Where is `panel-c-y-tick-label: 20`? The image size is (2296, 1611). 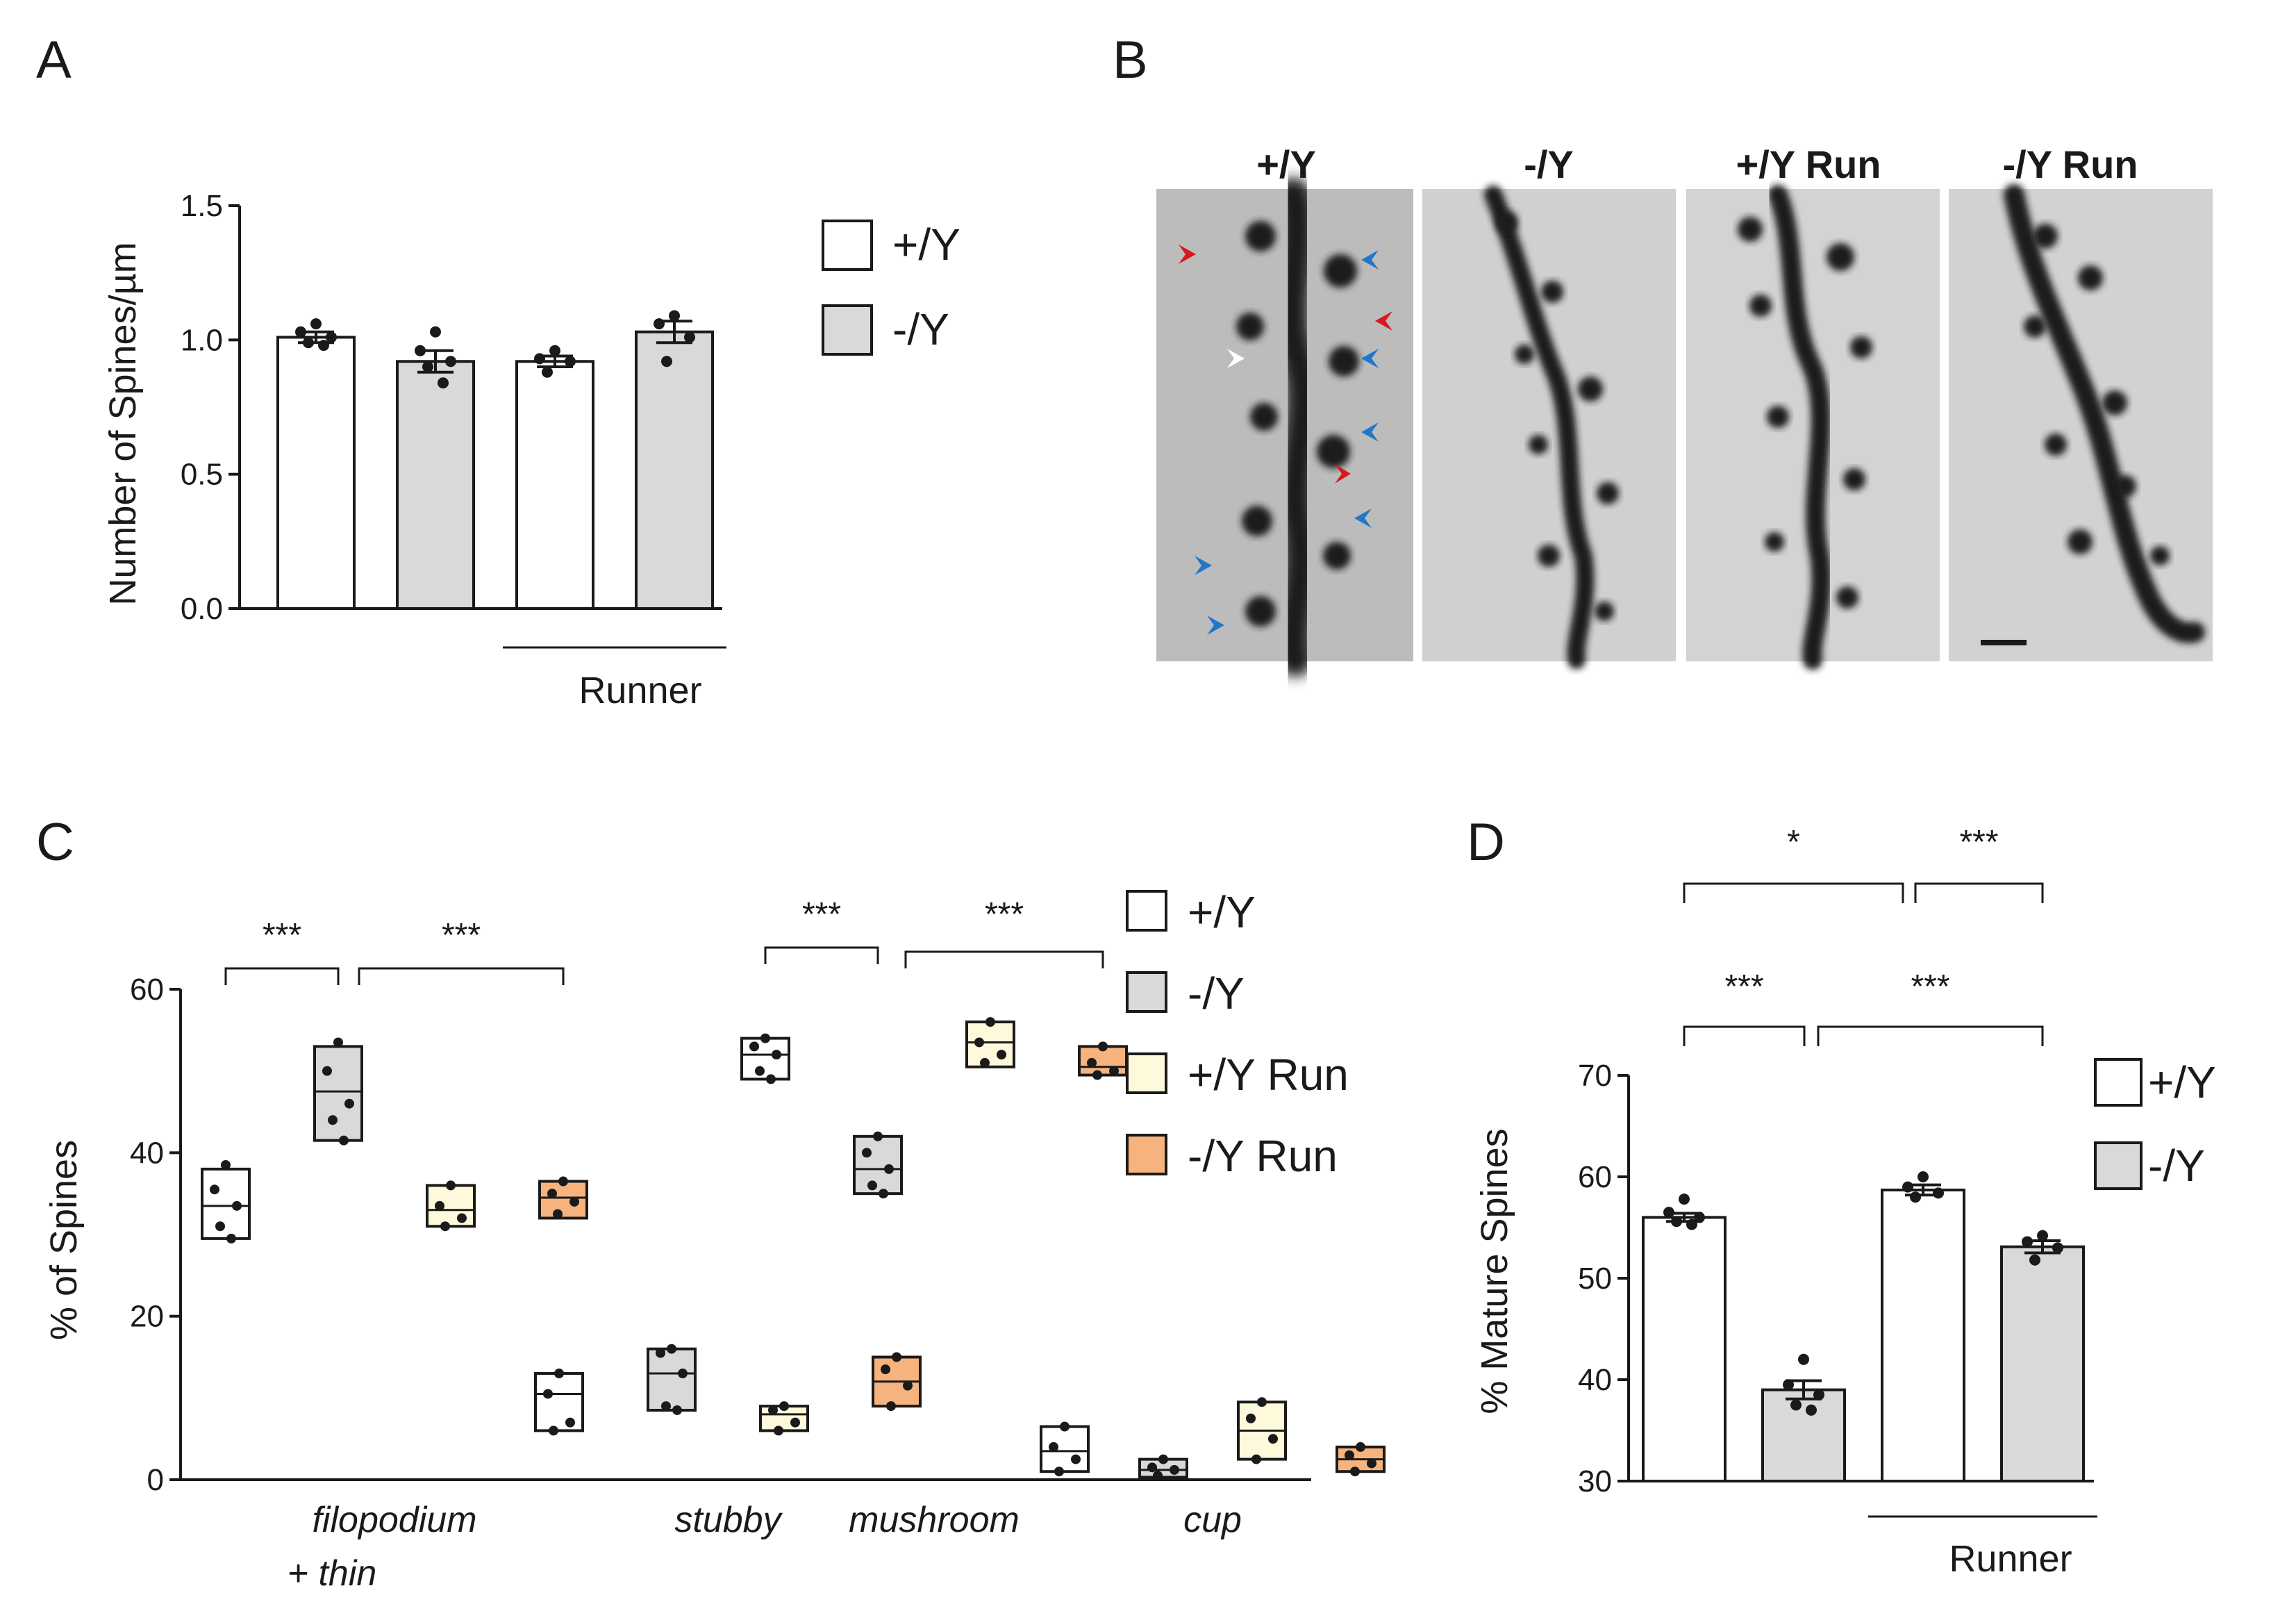
panel-c-y-tick-label: 20 is located at coordinates (147, 1317).